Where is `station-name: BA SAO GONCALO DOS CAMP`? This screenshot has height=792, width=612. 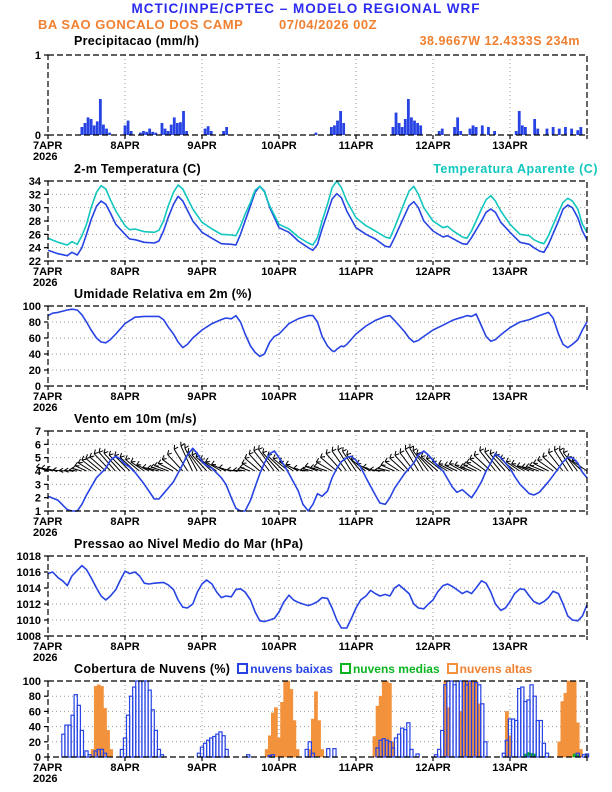 station-name: BA SAO GONCALO DOS CAMP is located at coordinates (141, 24).